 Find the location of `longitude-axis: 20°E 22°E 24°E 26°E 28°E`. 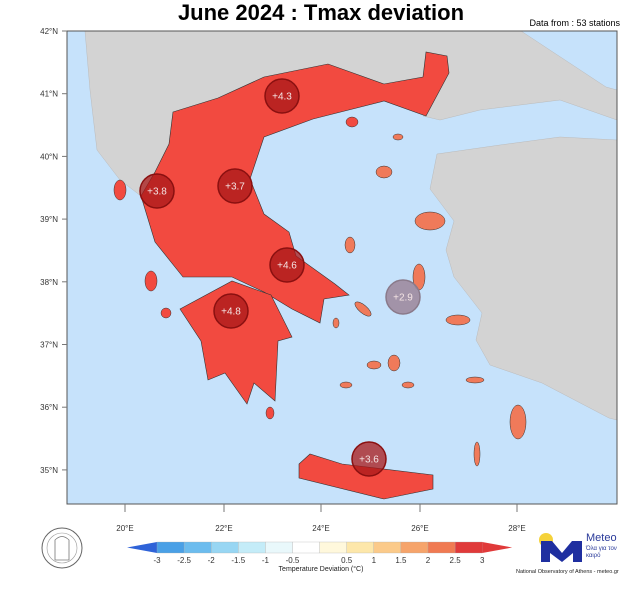

longitude-axis: 20°E 22°E 24°E 26°E 28°E is located at coordinates (321, 518).